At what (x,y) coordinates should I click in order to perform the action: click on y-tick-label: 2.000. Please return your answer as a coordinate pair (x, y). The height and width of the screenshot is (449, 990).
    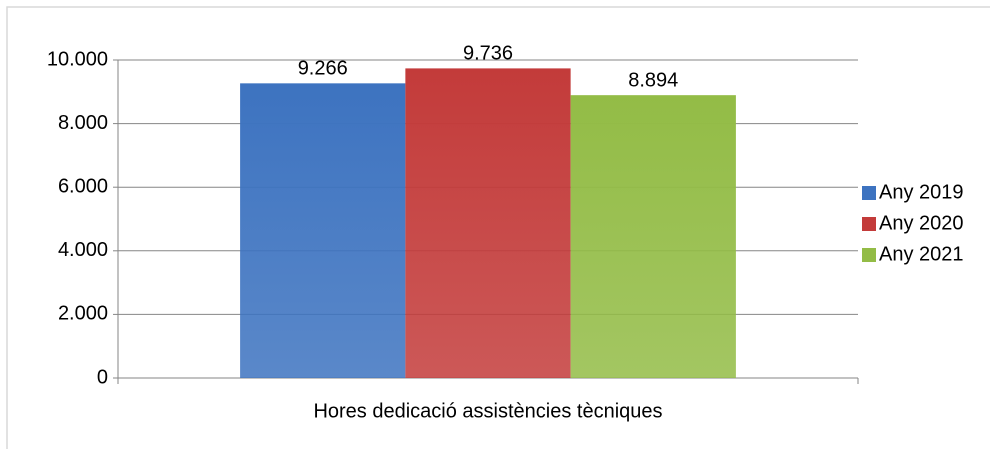
    Looking at the image, I should click on (83, 314).